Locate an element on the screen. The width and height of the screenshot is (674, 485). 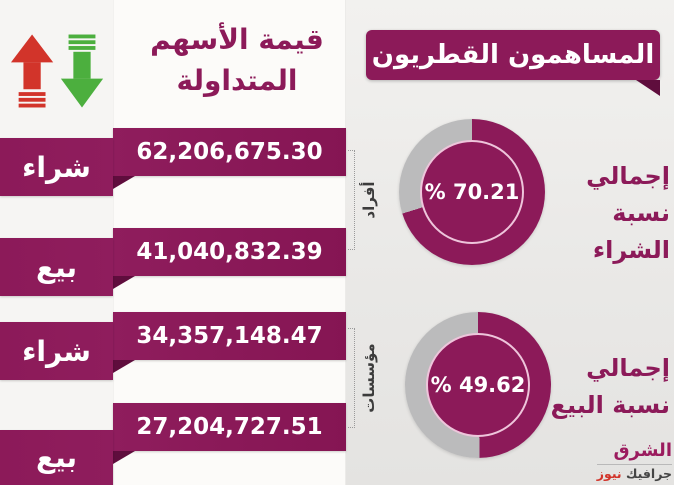
sell-label-line2: نسبة البيع is located at coordinates (610, 405).